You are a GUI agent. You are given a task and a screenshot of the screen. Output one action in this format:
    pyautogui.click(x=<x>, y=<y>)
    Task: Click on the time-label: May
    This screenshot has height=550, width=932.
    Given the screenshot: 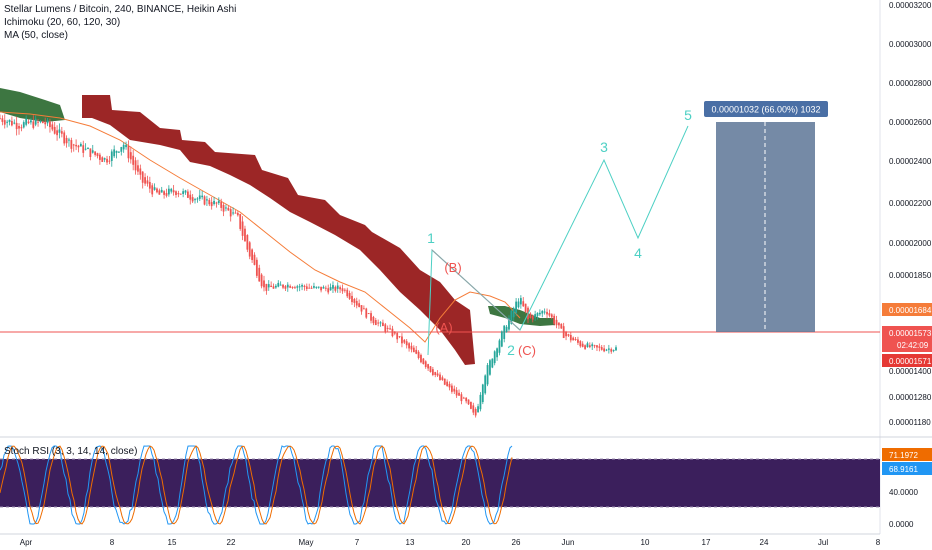 What is the action you would take?
    pyautogui.click(x=305, y=542)
    